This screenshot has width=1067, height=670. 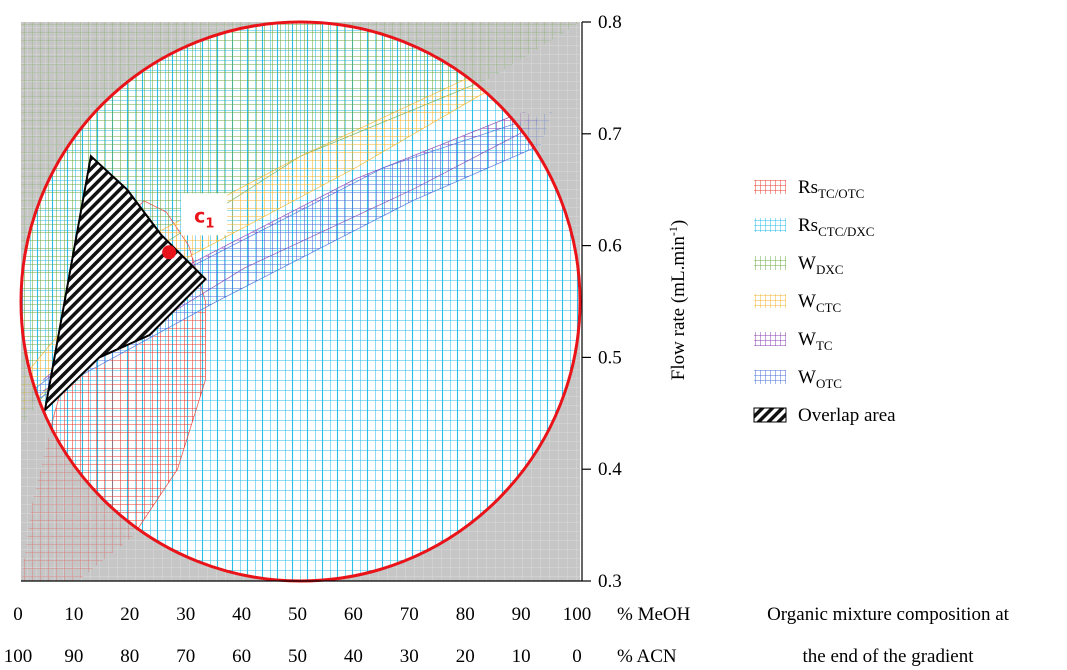 I want to click on y-tick-label: 0.5, so click(x=610, y=357).